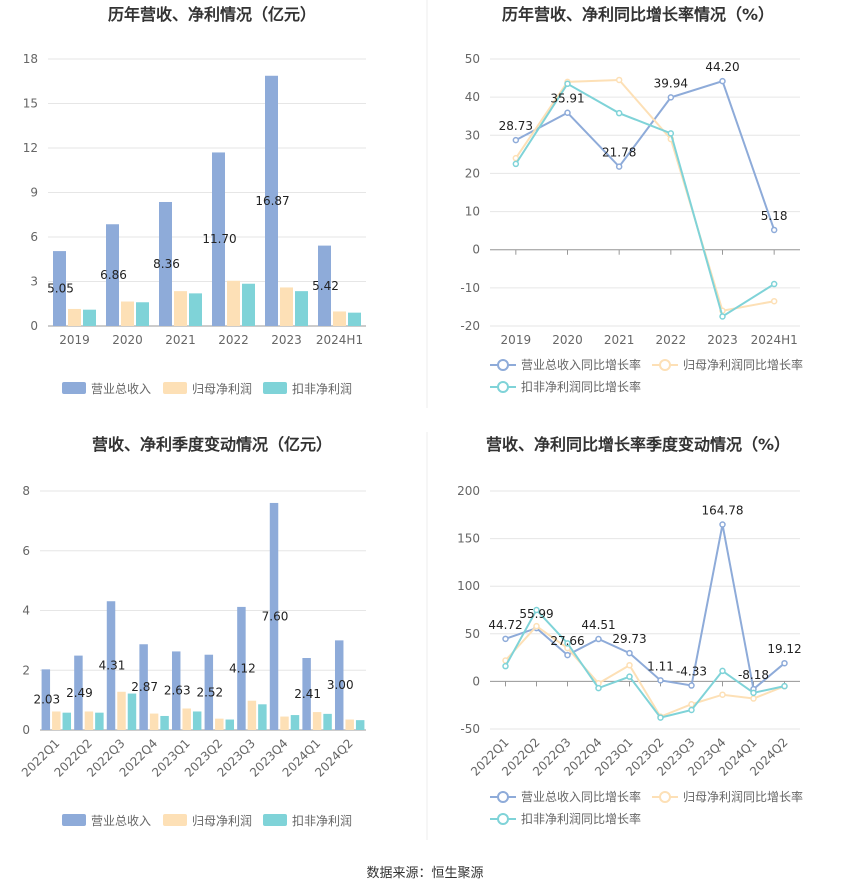  What do you see at coordinates (660, 666) in the screenshot?
I see `line-data-label: 1.11` at bounding box center [660, 666].